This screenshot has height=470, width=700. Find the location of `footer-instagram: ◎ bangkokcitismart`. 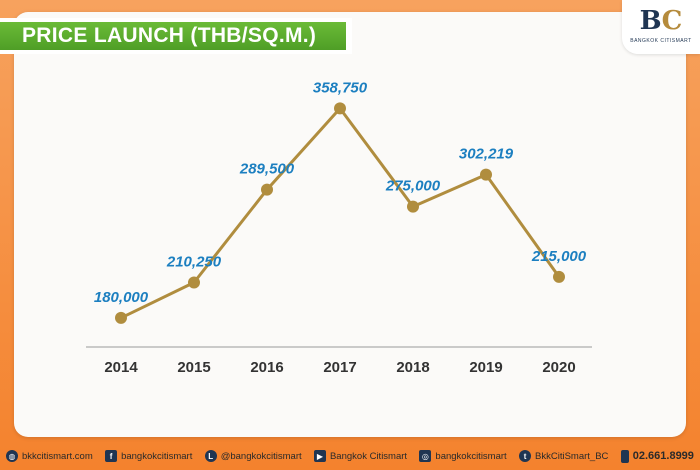

footer-instagram: ◎ bangkokcitismart is located at coordinates (463, 456).